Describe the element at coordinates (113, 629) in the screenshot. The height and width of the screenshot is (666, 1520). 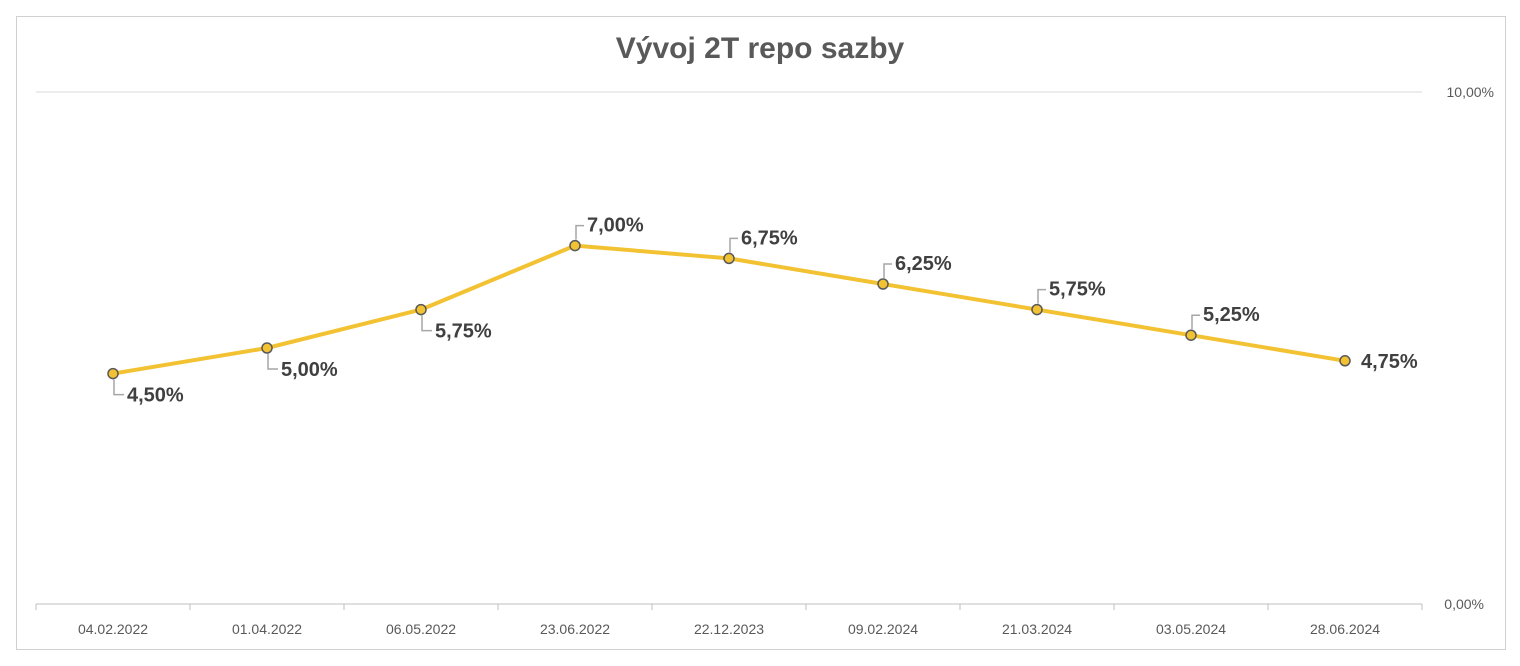
I see `x-tick-label: 04.02.2022` at that location.